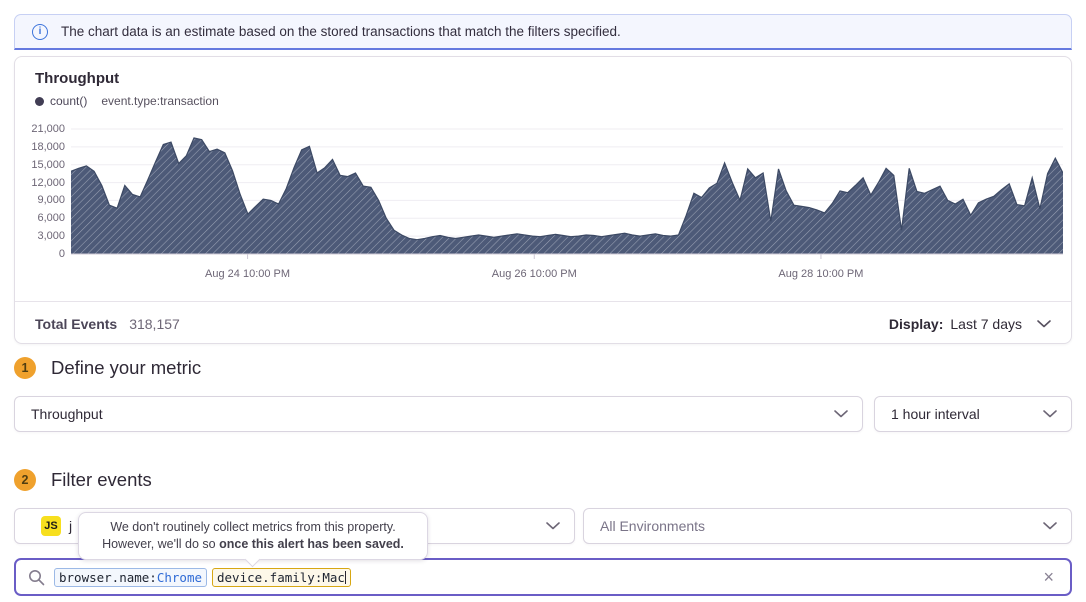  Describe the element at coordinates (438, 414) in the screenshot. I see `metric-select: Throughput` at that location.